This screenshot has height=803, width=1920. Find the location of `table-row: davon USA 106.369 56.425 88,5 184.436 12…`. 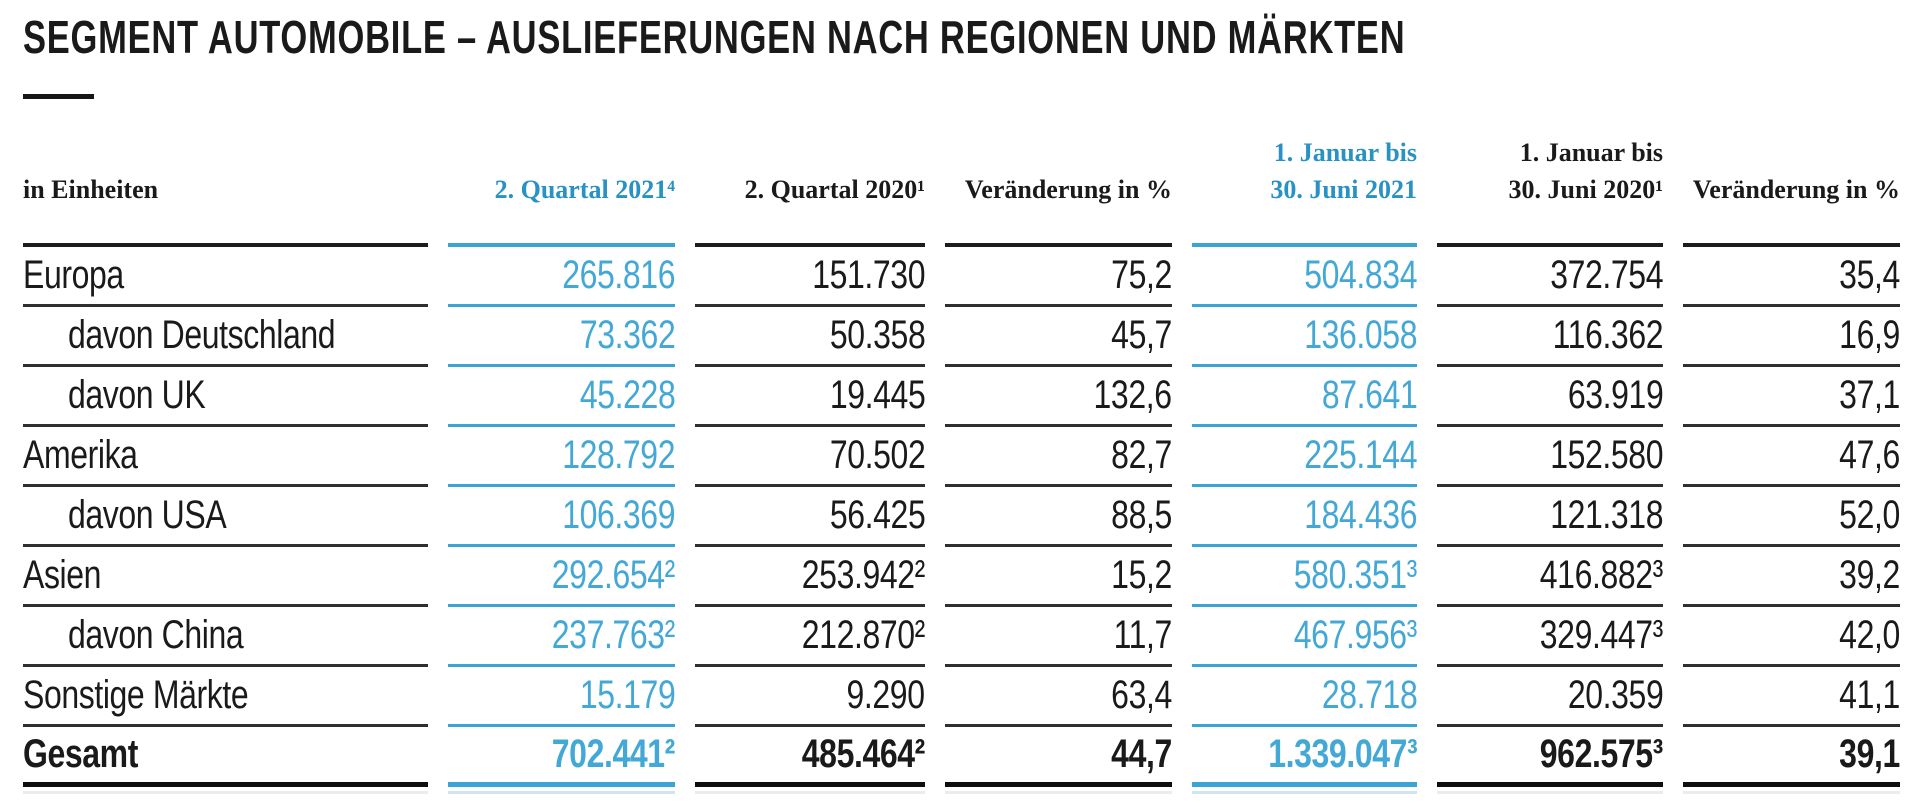

table-row: davon USA 106.369 56.425 88,5 184.436 12… is located at coordinates (961, 517).